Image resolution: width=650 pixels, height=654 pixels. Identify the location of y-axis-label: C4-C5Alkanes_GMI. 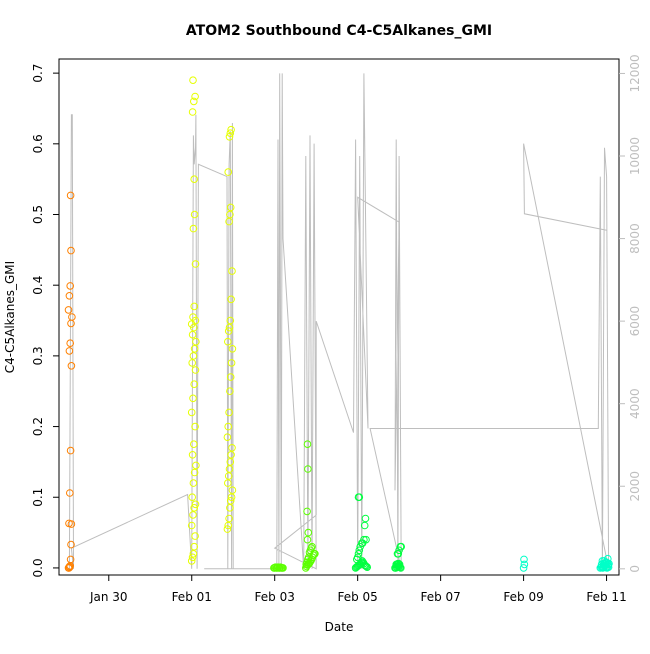
(10, 317).